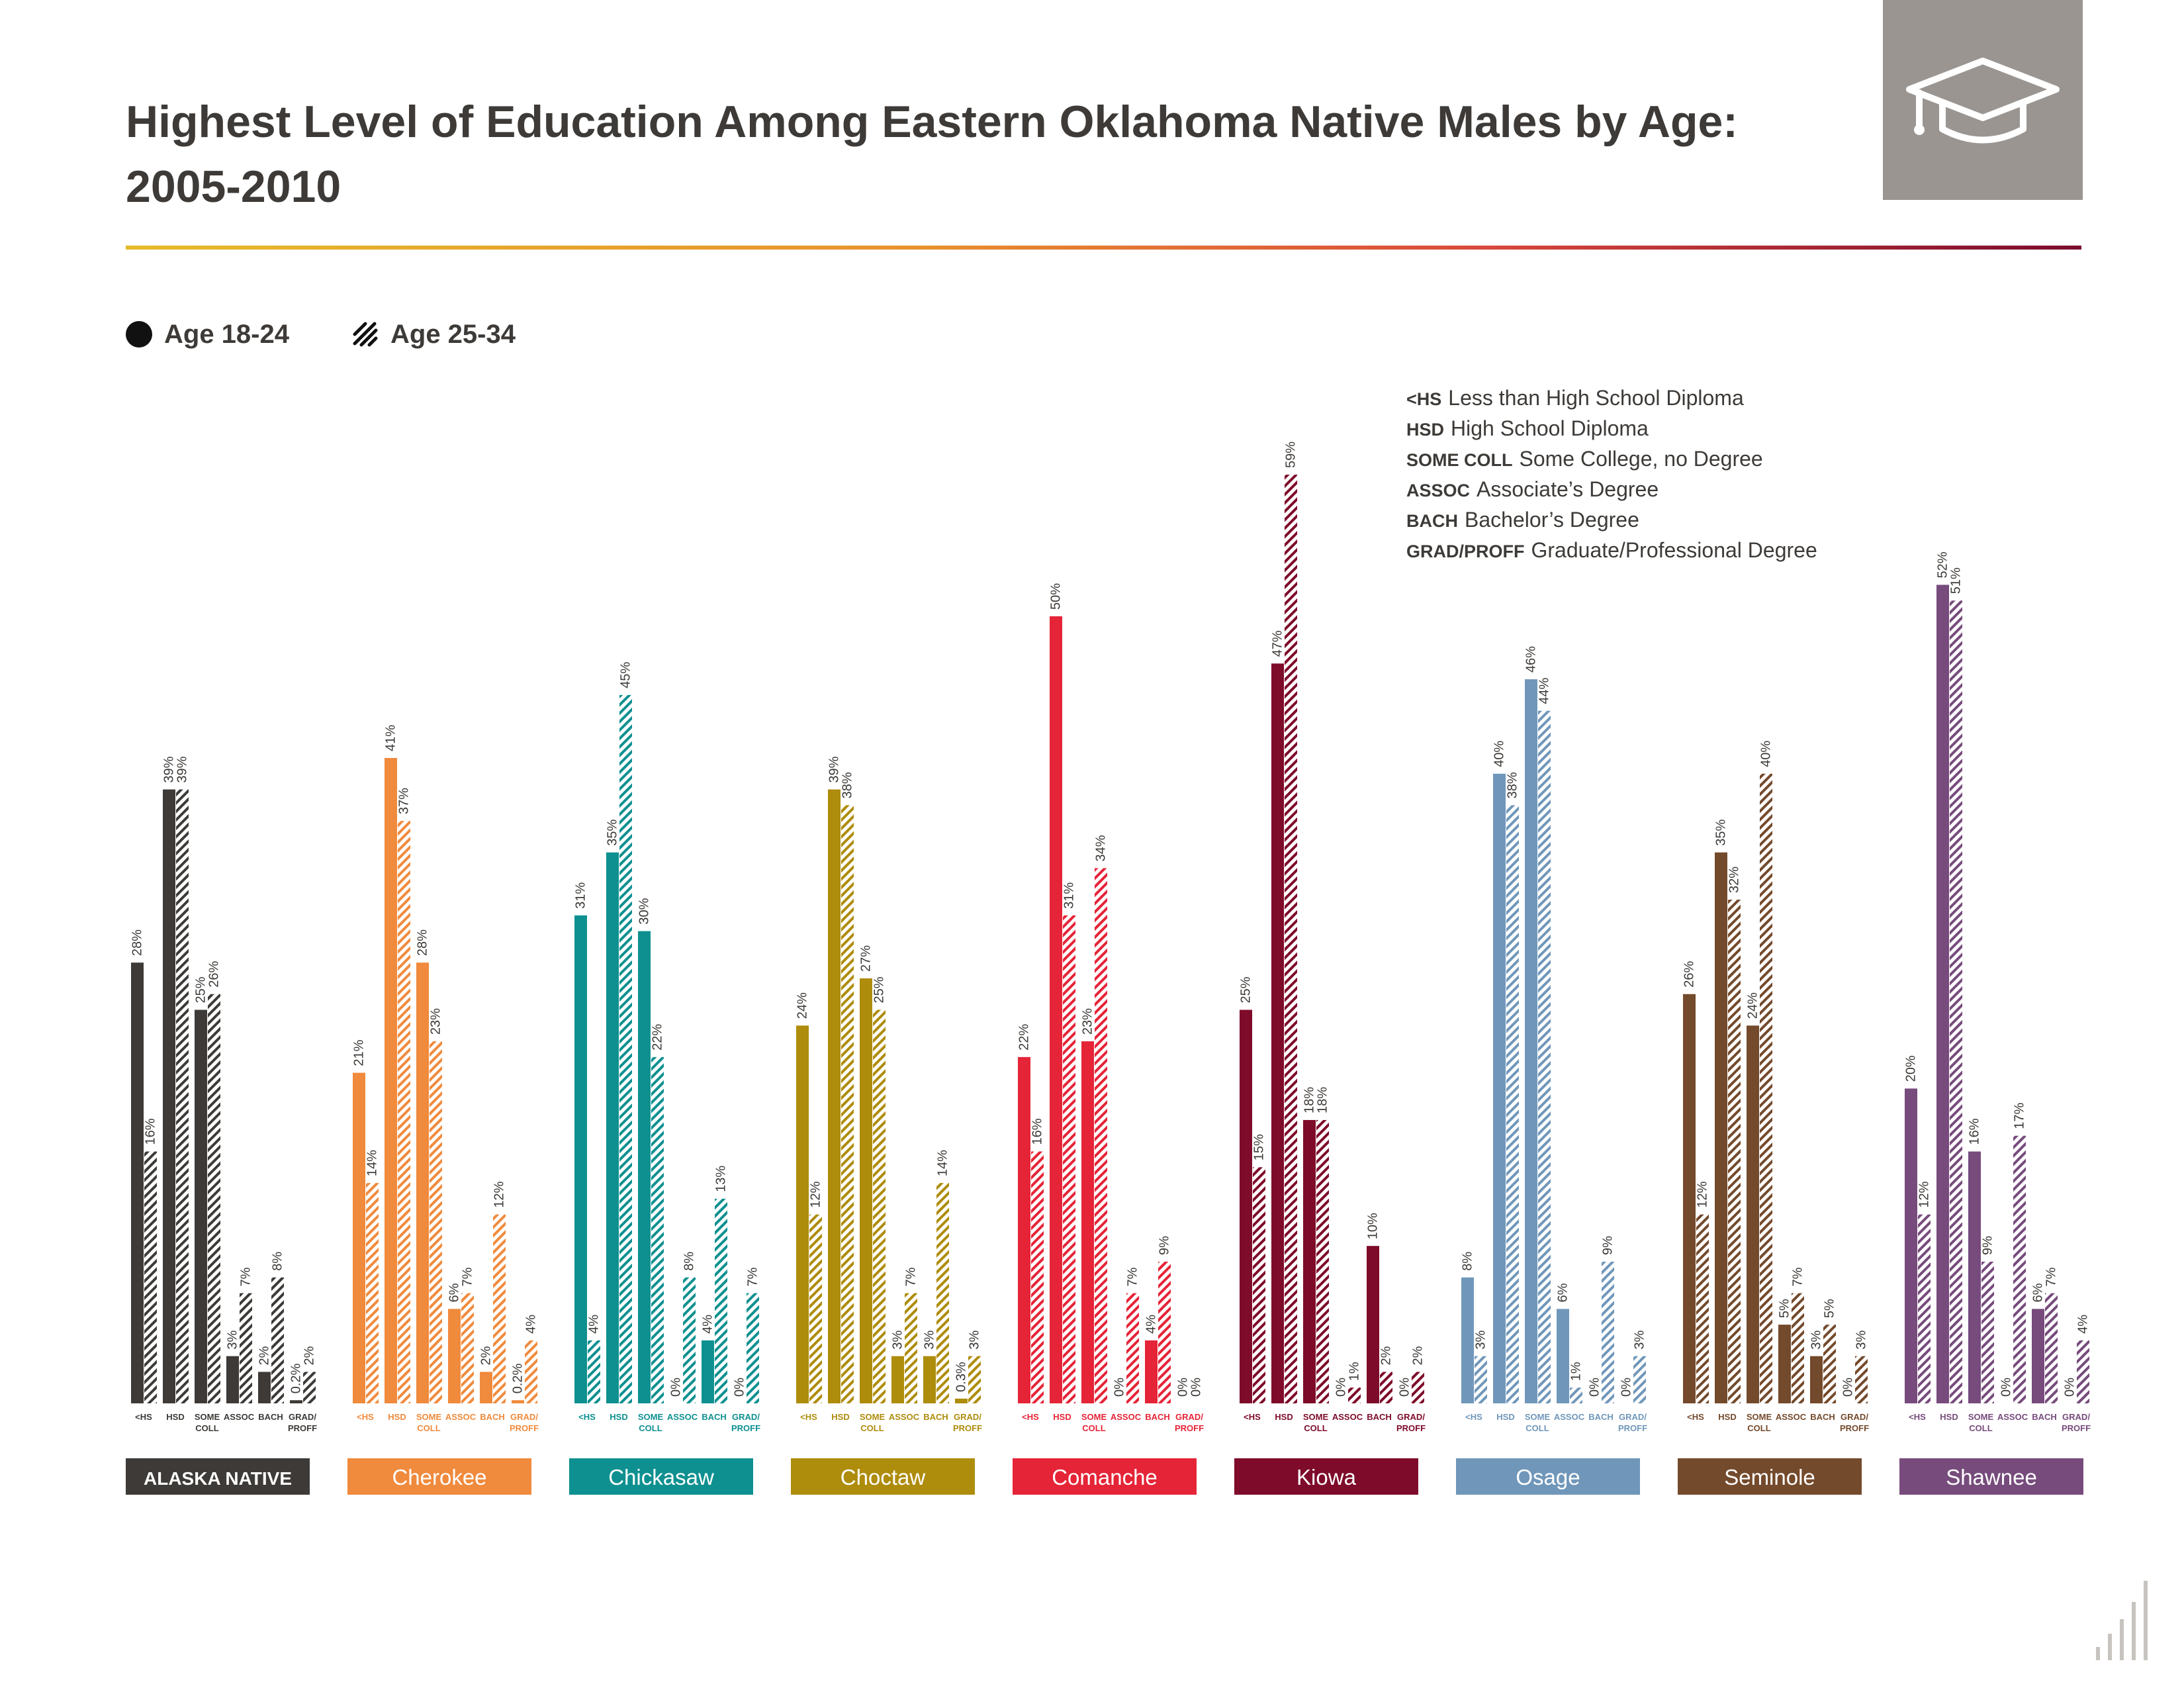 This screenshot has width=2184, height=1688. What do you see at coordinates (1671, 489) in the screenshot?
I see `abbr-row: ASSOC Associate’s Degree` at bounding box center [1671, 489].